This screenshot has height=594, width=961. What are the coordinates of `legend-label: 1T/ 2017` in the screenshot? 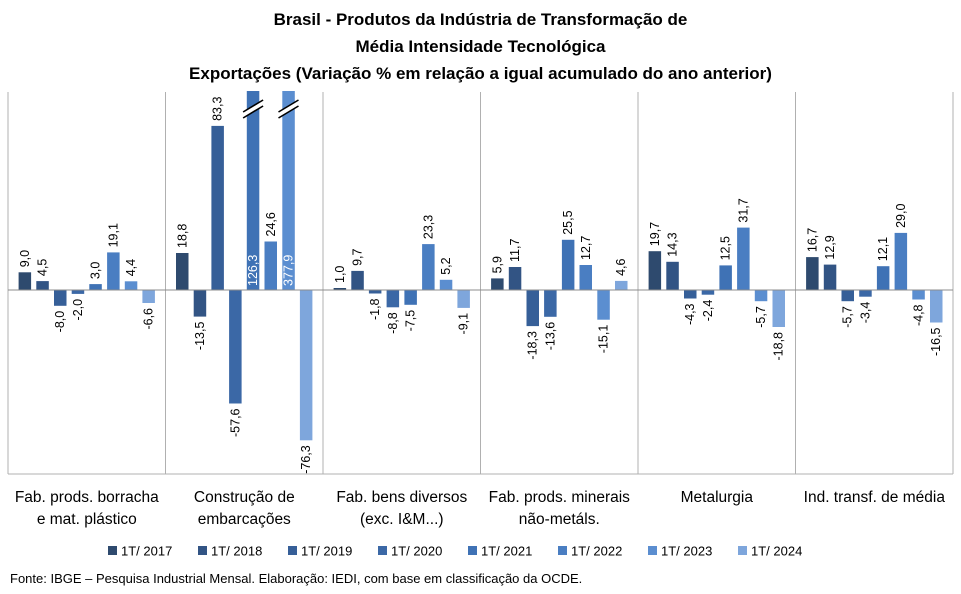 It's located at (146, 551).